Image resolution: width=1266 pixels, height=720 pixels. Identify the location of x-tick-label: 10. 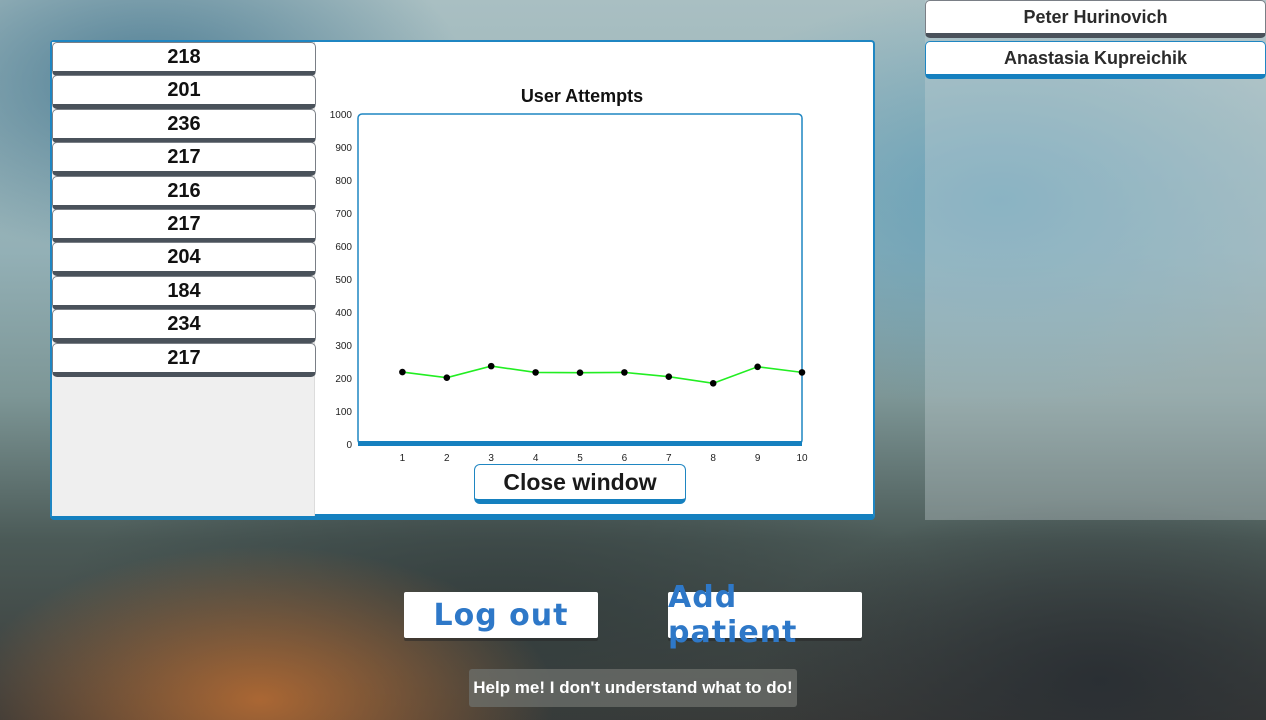
(802, 458).